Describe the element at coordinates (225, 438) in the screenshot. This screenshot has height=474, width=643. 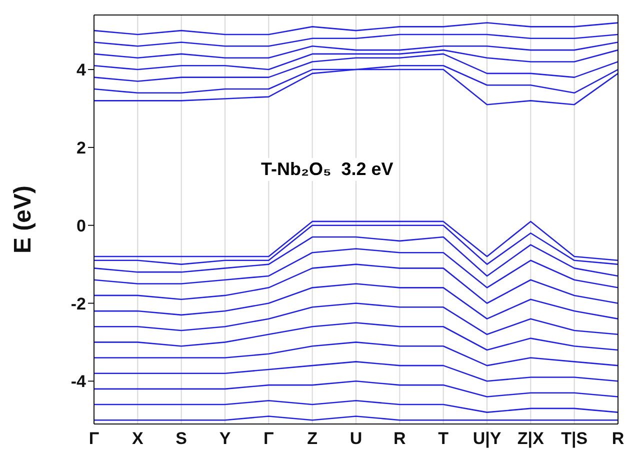
I see `x-tick-label: Y` at that location.